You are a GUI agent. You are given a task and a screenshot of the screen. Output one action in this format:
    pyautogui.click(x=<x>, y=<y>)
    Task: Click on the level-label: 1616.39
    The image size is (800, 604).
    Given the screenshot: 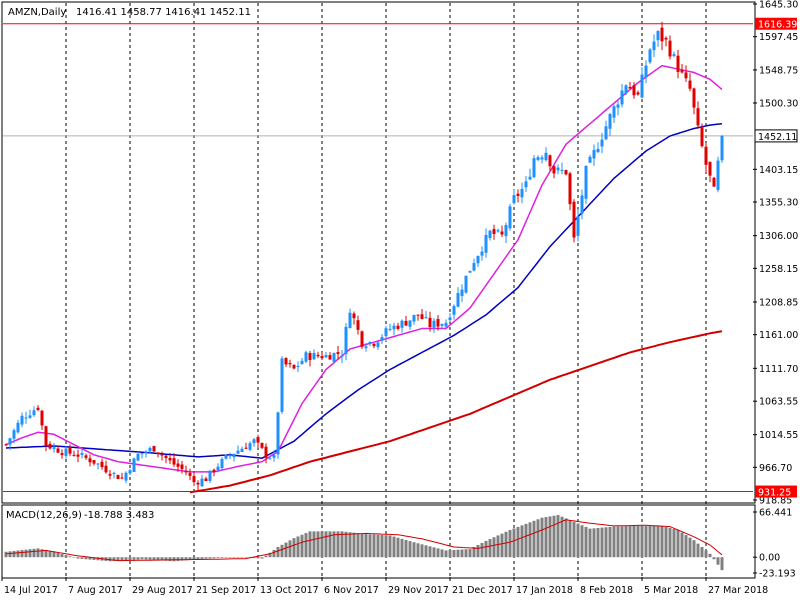 What is the action you would take?
    pyautogui.click(x=777, y=25)
    